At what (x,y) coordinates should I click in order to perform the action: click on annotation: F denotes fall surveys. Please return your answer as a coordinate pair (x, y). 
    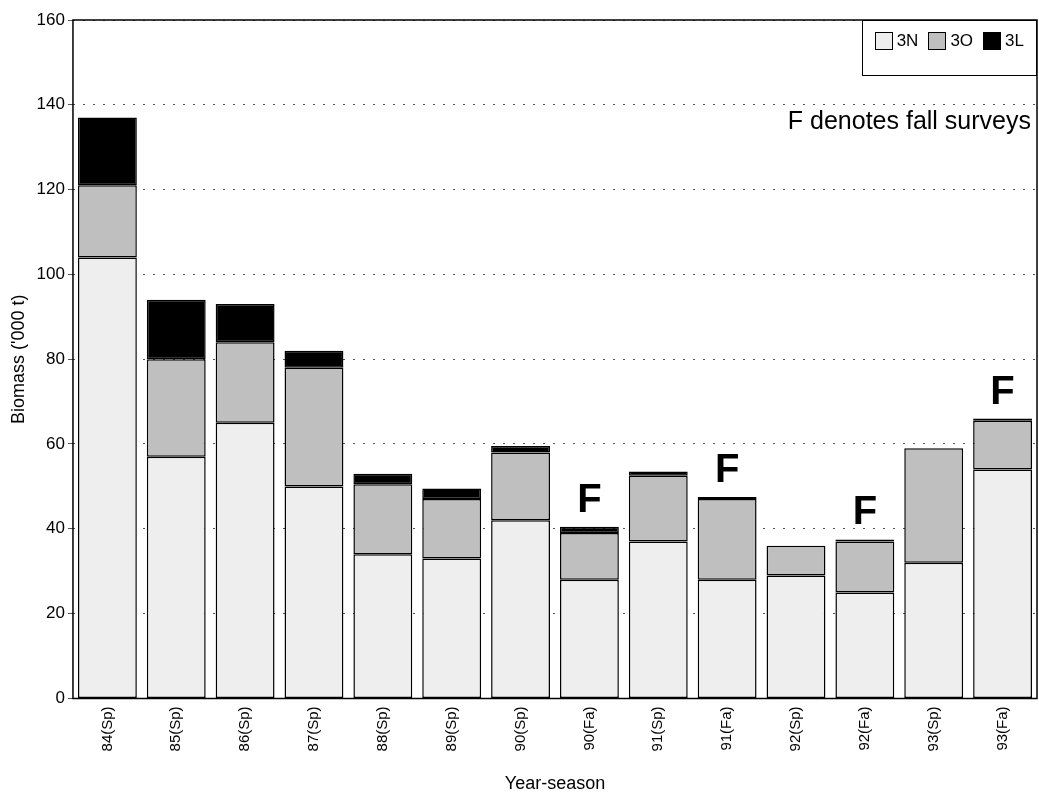
    Looking at the image, I should click on (909, 120).